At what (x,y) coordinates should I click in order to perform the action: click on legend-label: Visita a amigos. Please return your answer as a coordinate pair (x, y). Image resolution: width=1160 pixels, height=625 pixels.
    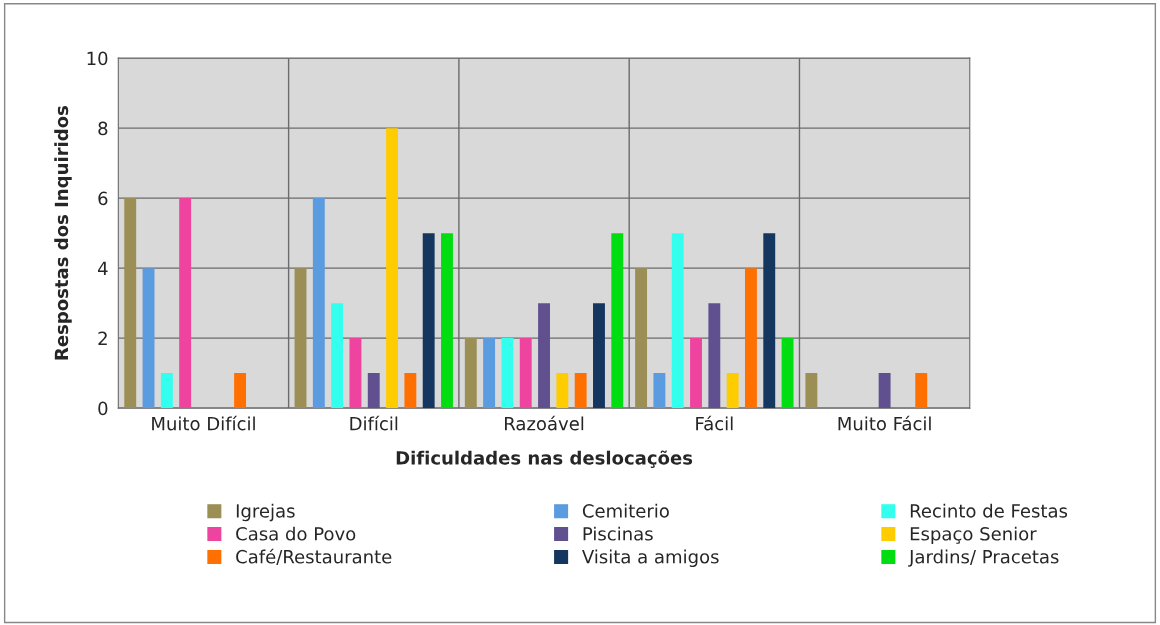
    Looking at the image, I should click on (650, 558).